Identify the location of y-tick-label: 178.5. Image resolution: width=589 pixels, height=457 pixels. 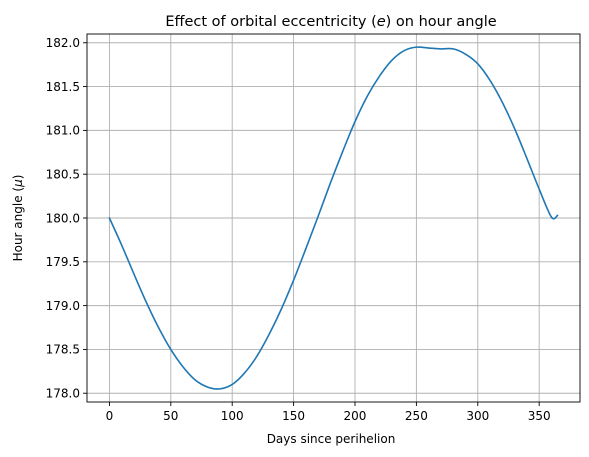
(63, 350).